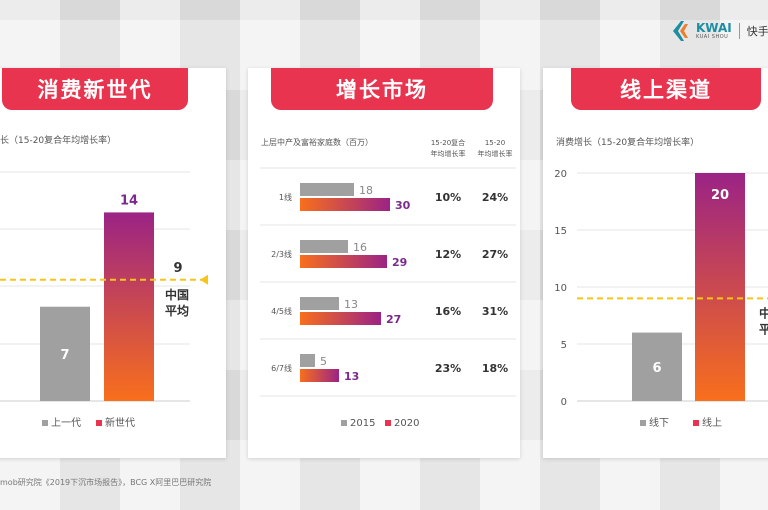 This screenshot has width=768, height=510. Describe the element at coordinates (129, 200) in the screenshot. I see `data-label: 14` at that location.